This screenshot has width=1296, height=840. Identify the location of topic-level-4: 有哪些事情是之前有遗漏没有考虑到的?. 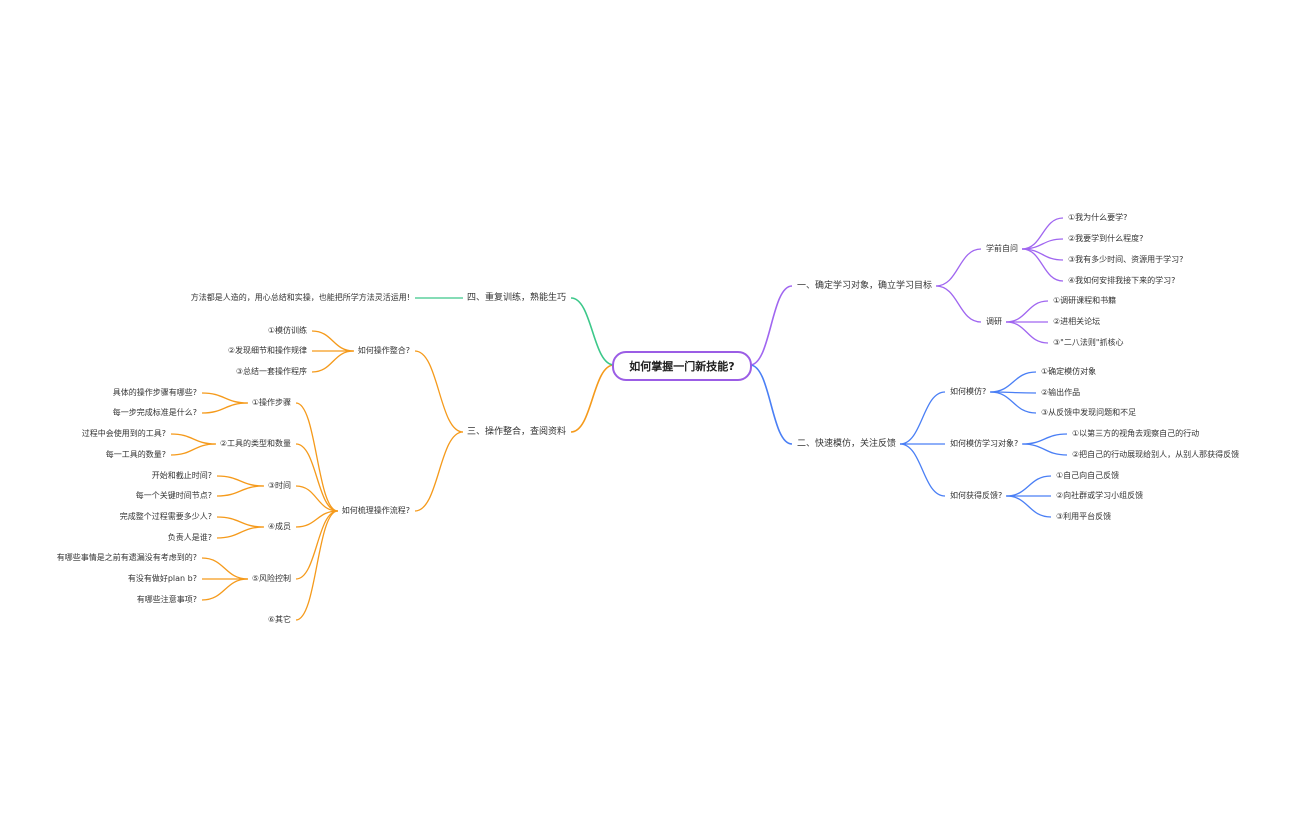
(126, 557).